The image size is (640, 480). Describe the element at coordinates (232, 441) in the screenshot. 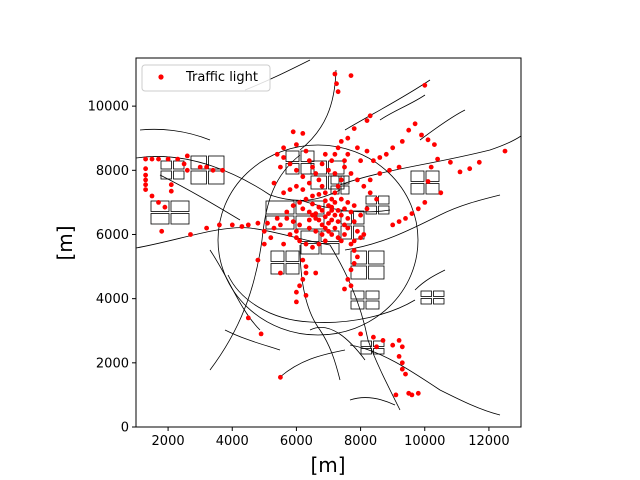

I see `x-tick-label: 4000` at that location.